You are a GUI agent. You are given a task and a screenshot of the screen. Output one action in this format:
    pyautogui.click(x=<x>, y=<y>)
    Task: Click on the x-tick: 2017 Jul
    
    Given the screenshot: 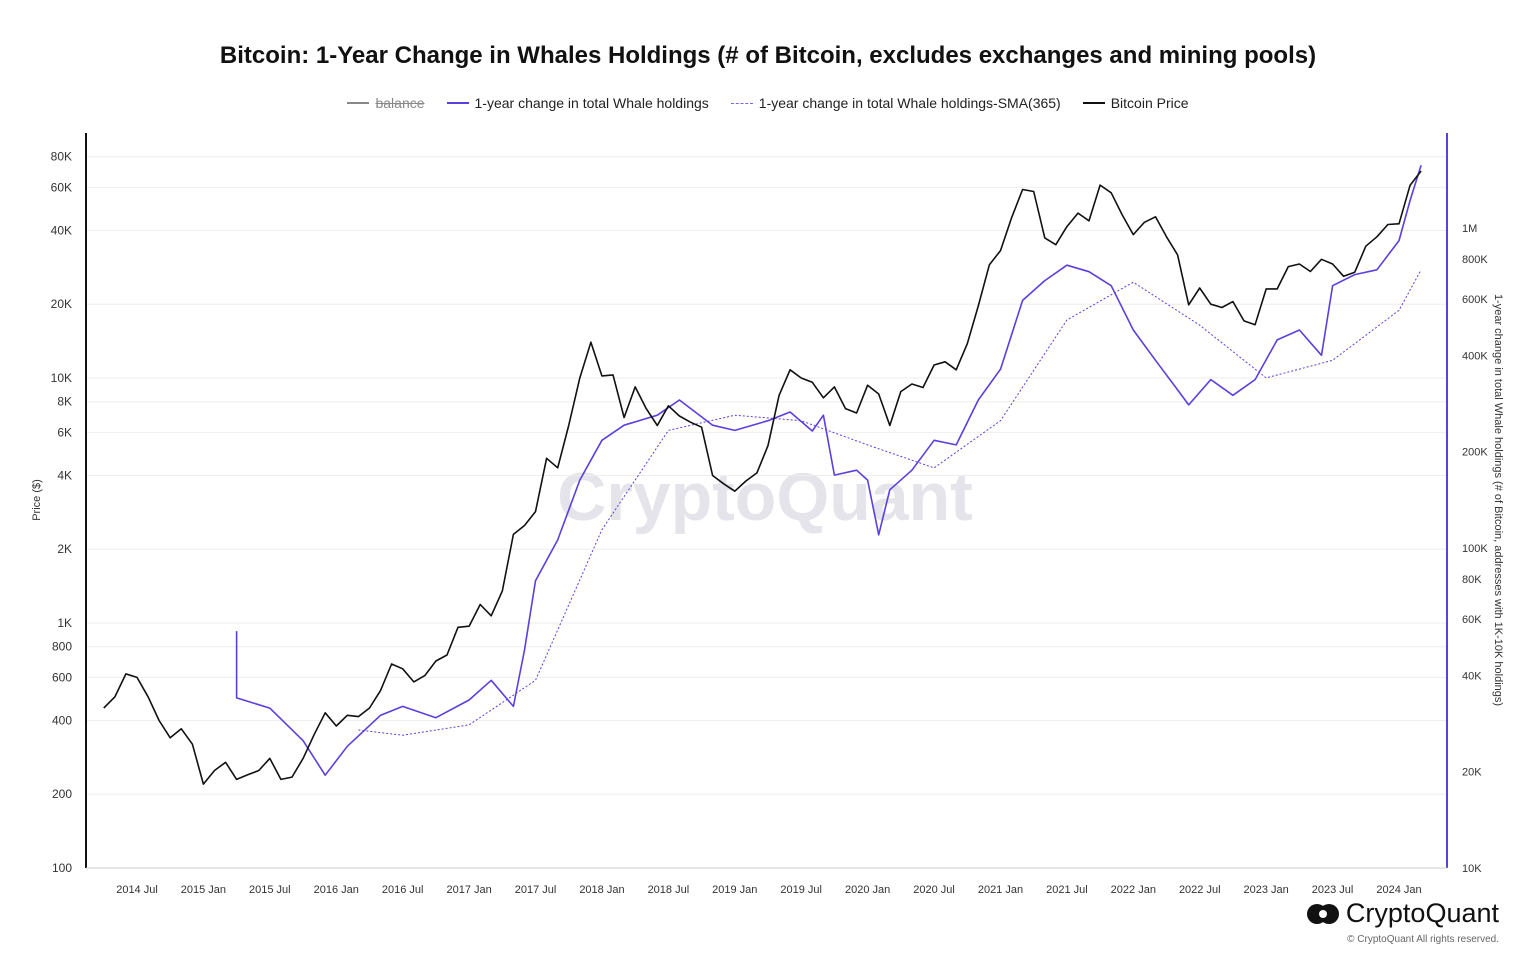 What is the action you would take?
    pyautogui.click(x=536, y=890)
    